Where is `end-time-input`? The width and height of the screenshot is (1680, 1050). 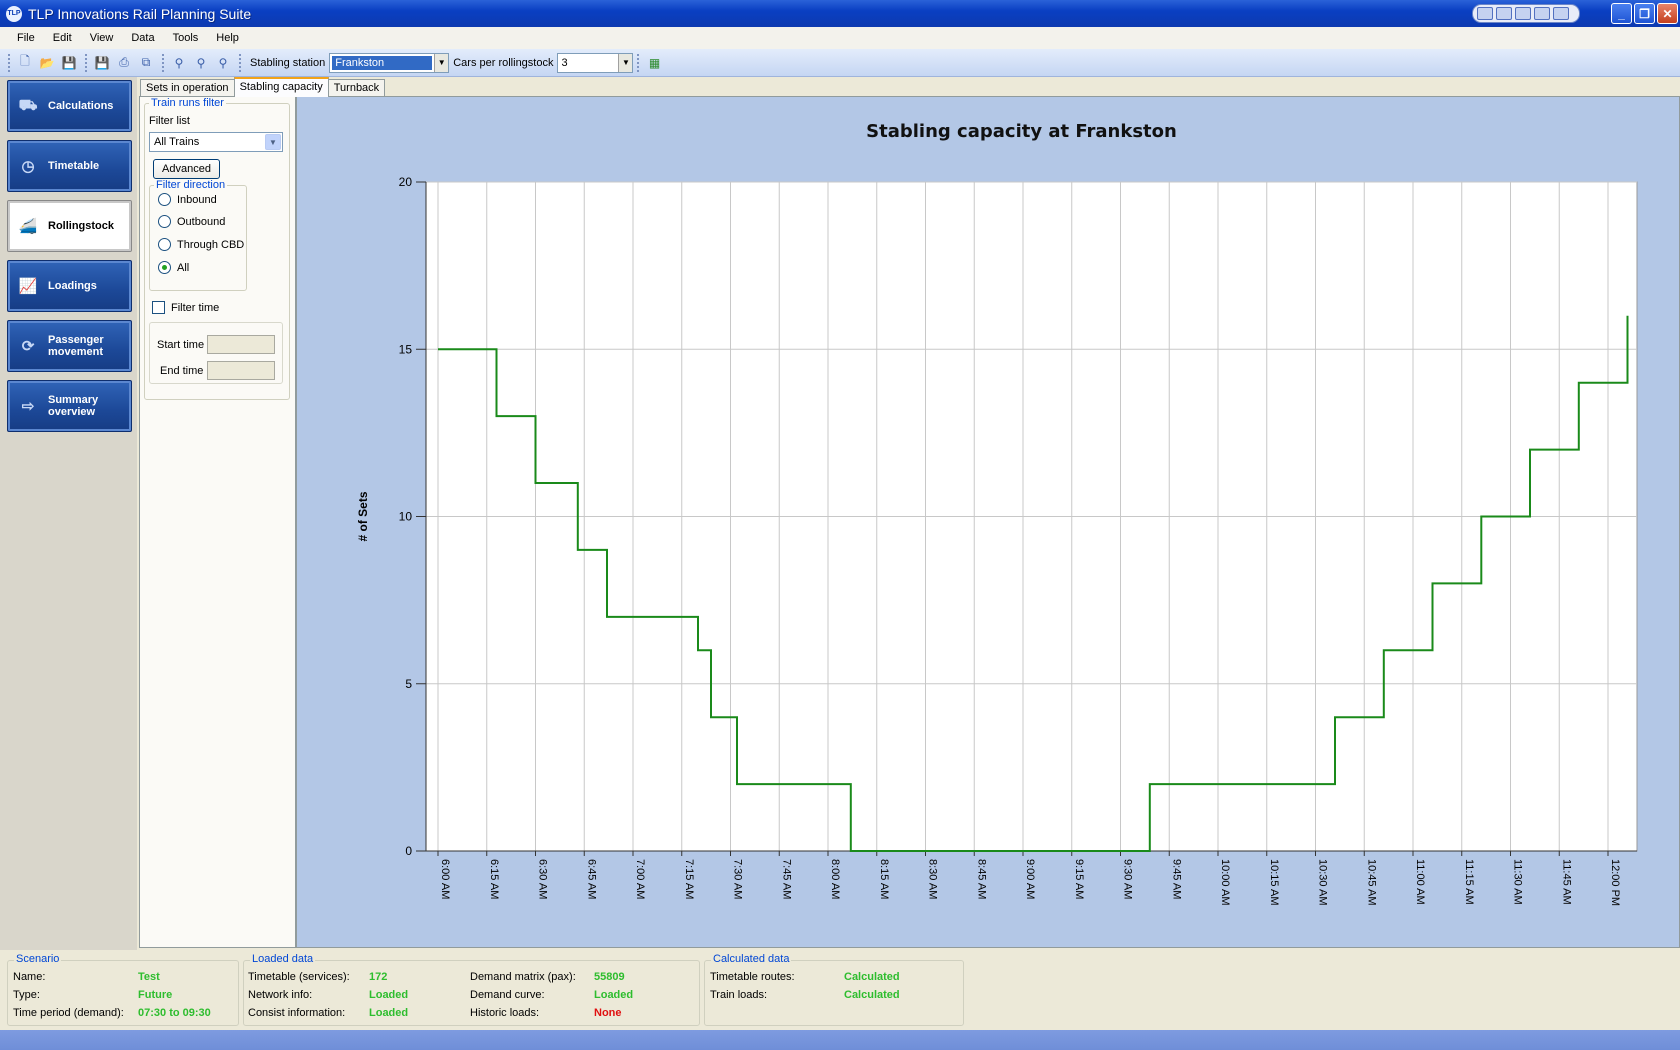 end-time-input is located at coordinates (241, 370).